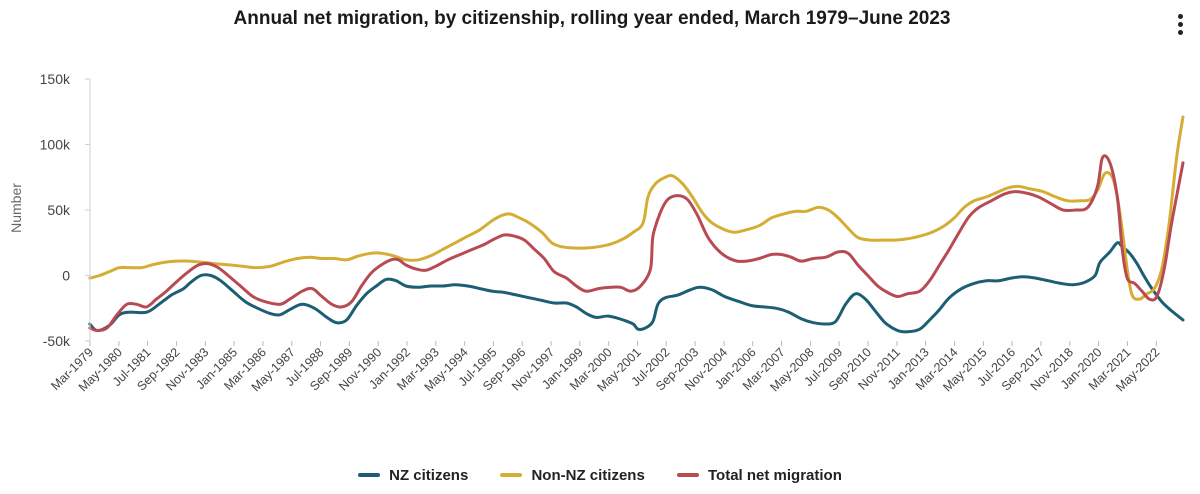 The width and height of the screenshot is (1200, 494). Describe the element at coordinates (1180, 16) in the screenshot. I see `menu-dots-icon` at that location.